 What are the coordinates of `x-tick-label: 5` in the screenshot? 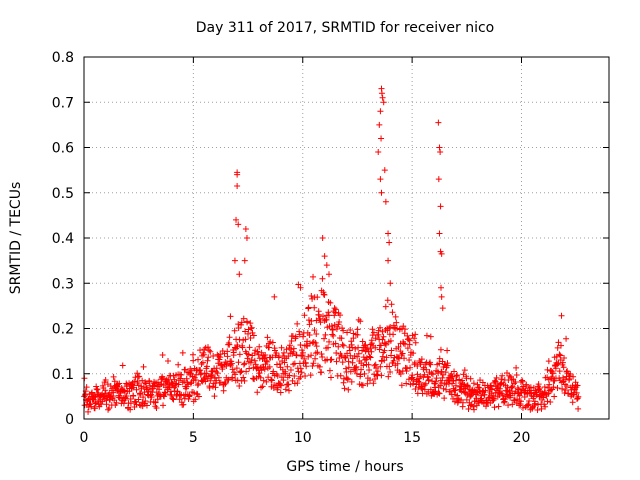 It's located at (193, 438).